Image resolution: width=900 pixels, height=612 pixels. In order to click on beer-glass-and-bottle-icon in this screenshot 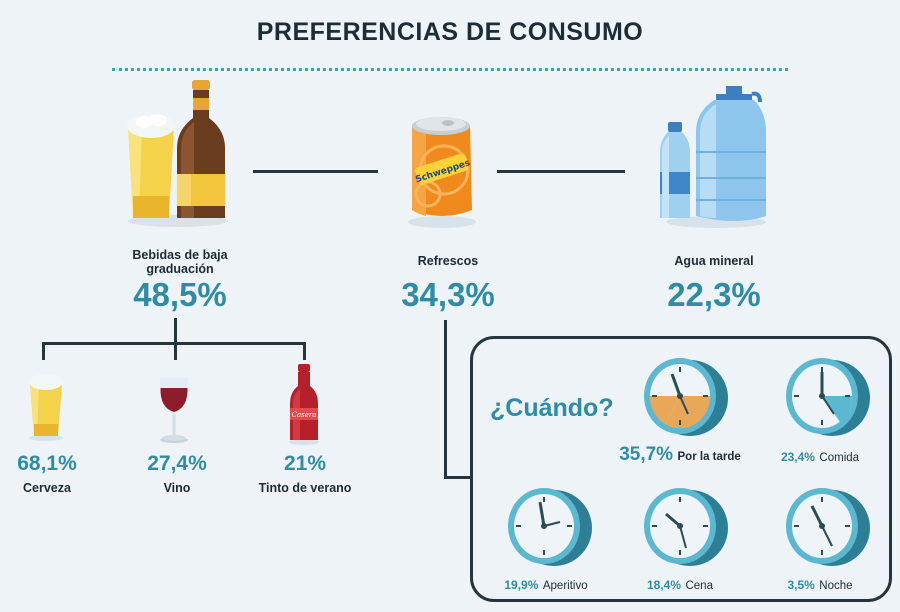, I will do `click(177, 153)`.